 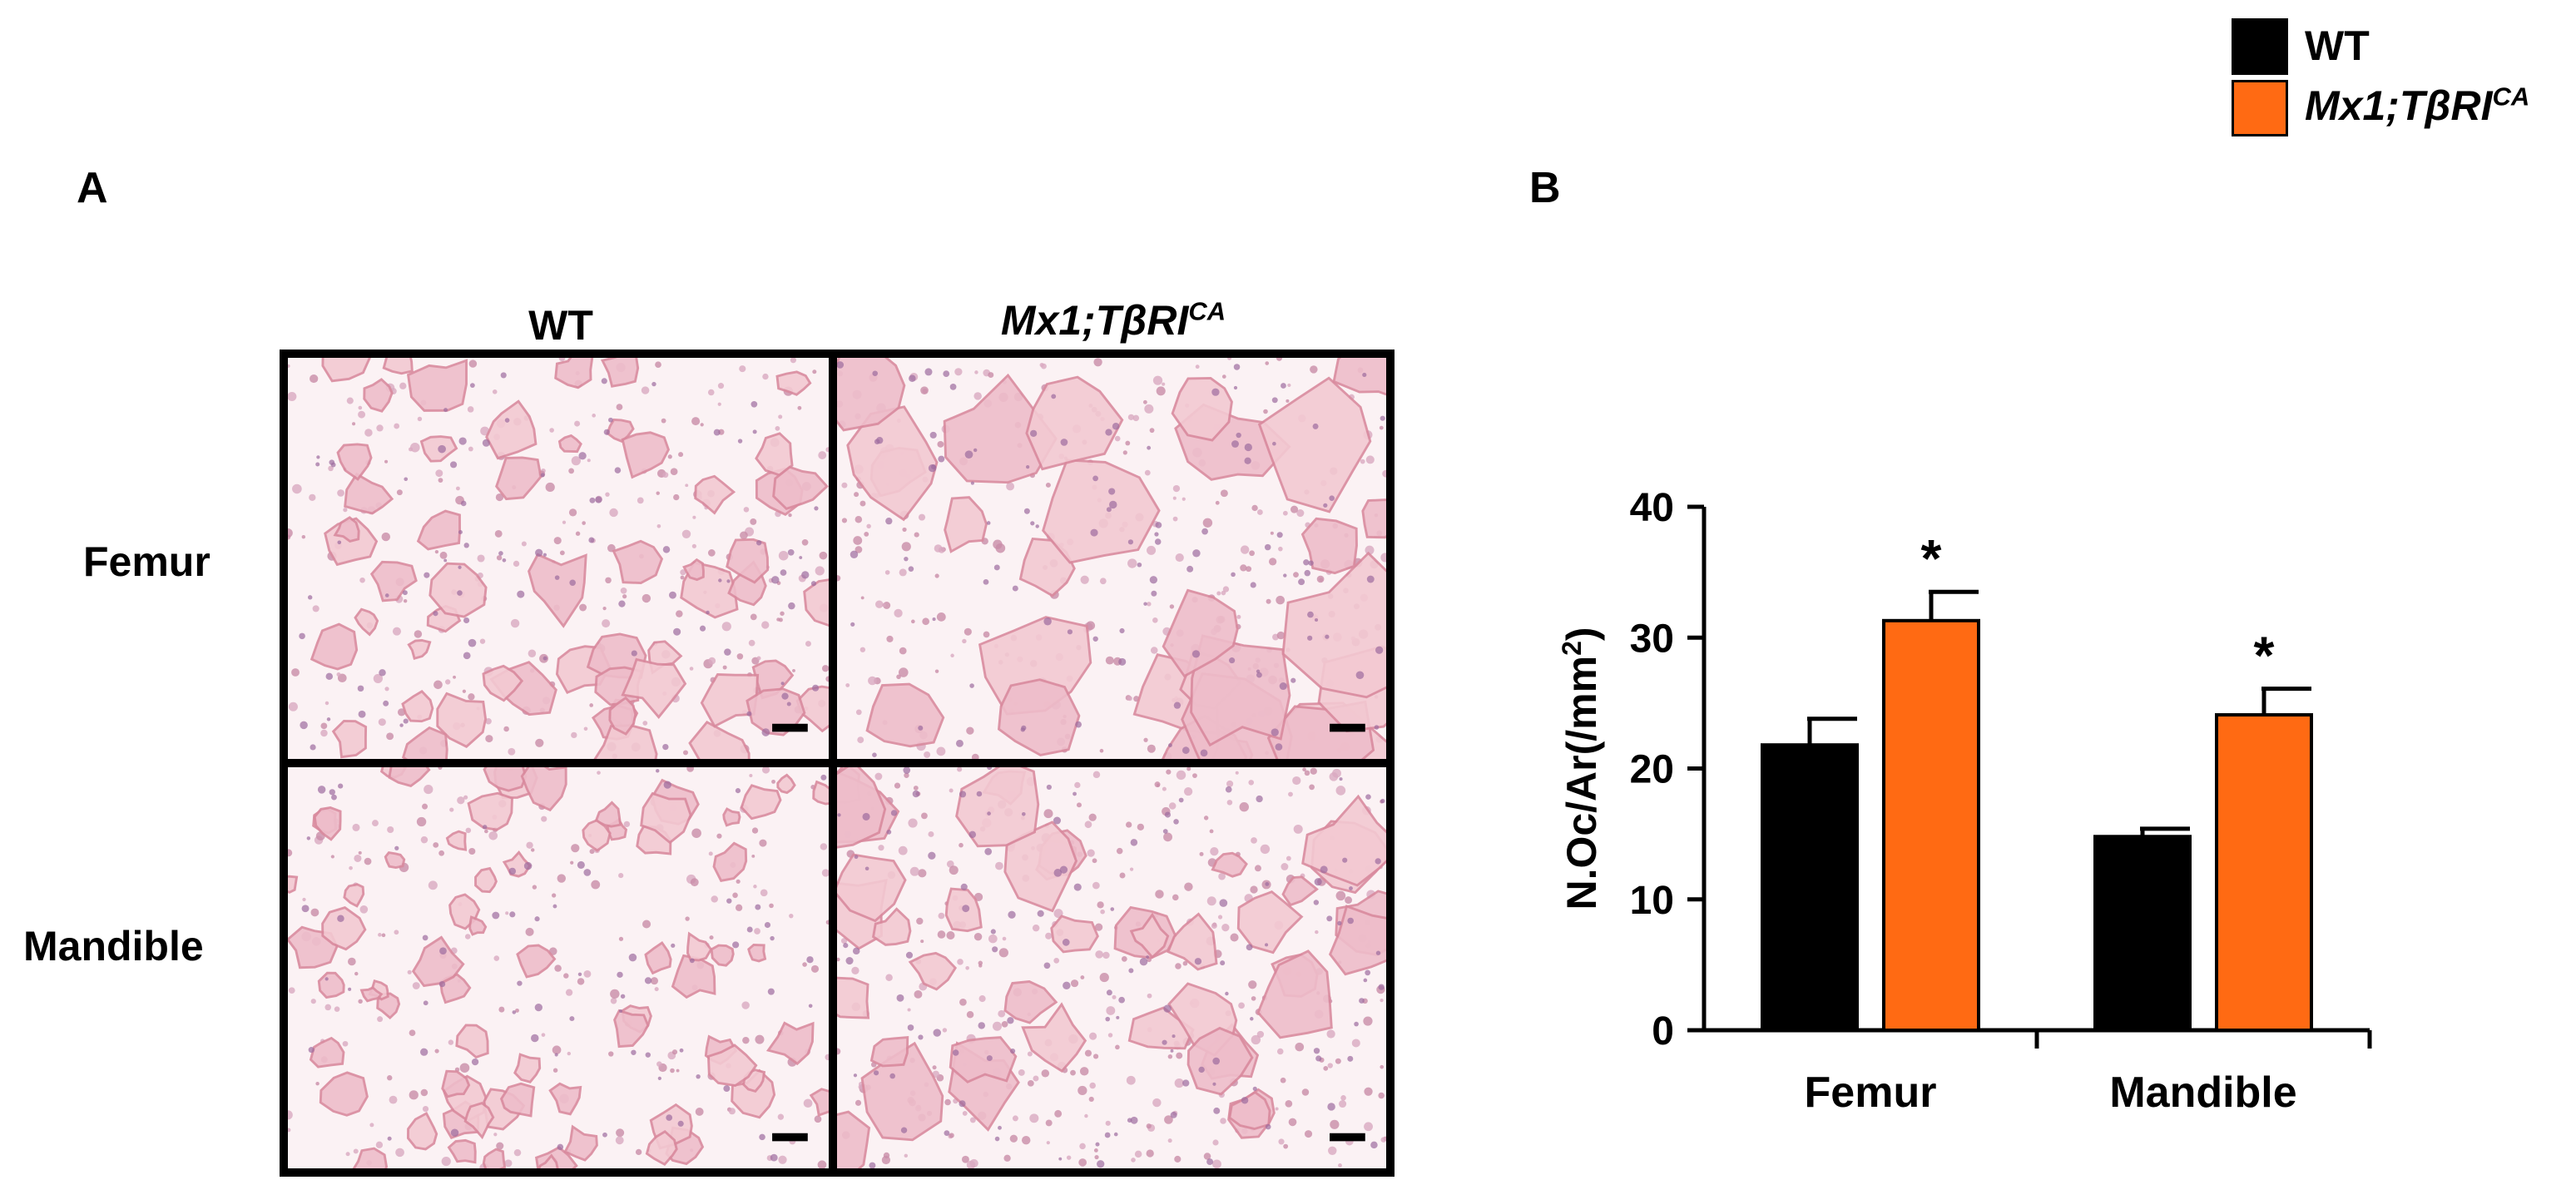 What do you see at coordinates (1112, 558) in the screenshot?
I see `micrograph-mutant-femur` at bounding box center [1112, 558].